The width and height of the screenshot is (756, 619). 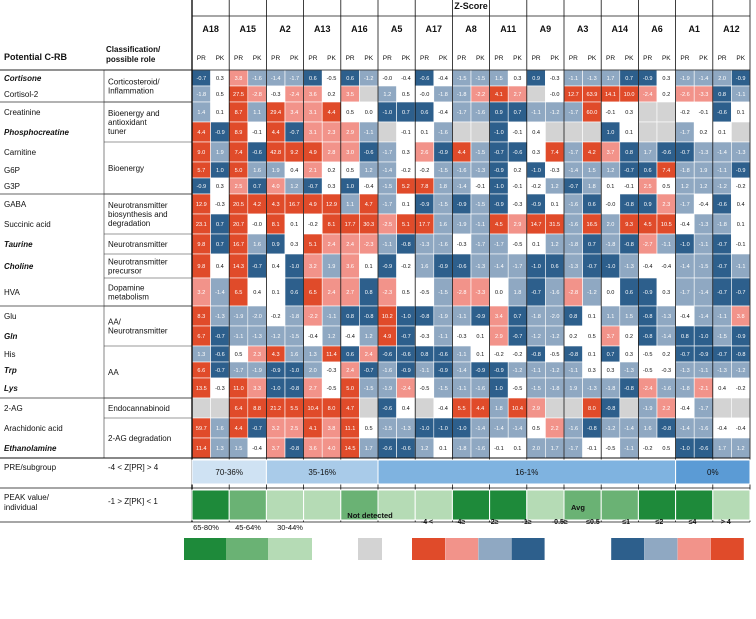 I want to click on class-label: Bioenergy and antioxidant tuner, so click(x=134, y=122).